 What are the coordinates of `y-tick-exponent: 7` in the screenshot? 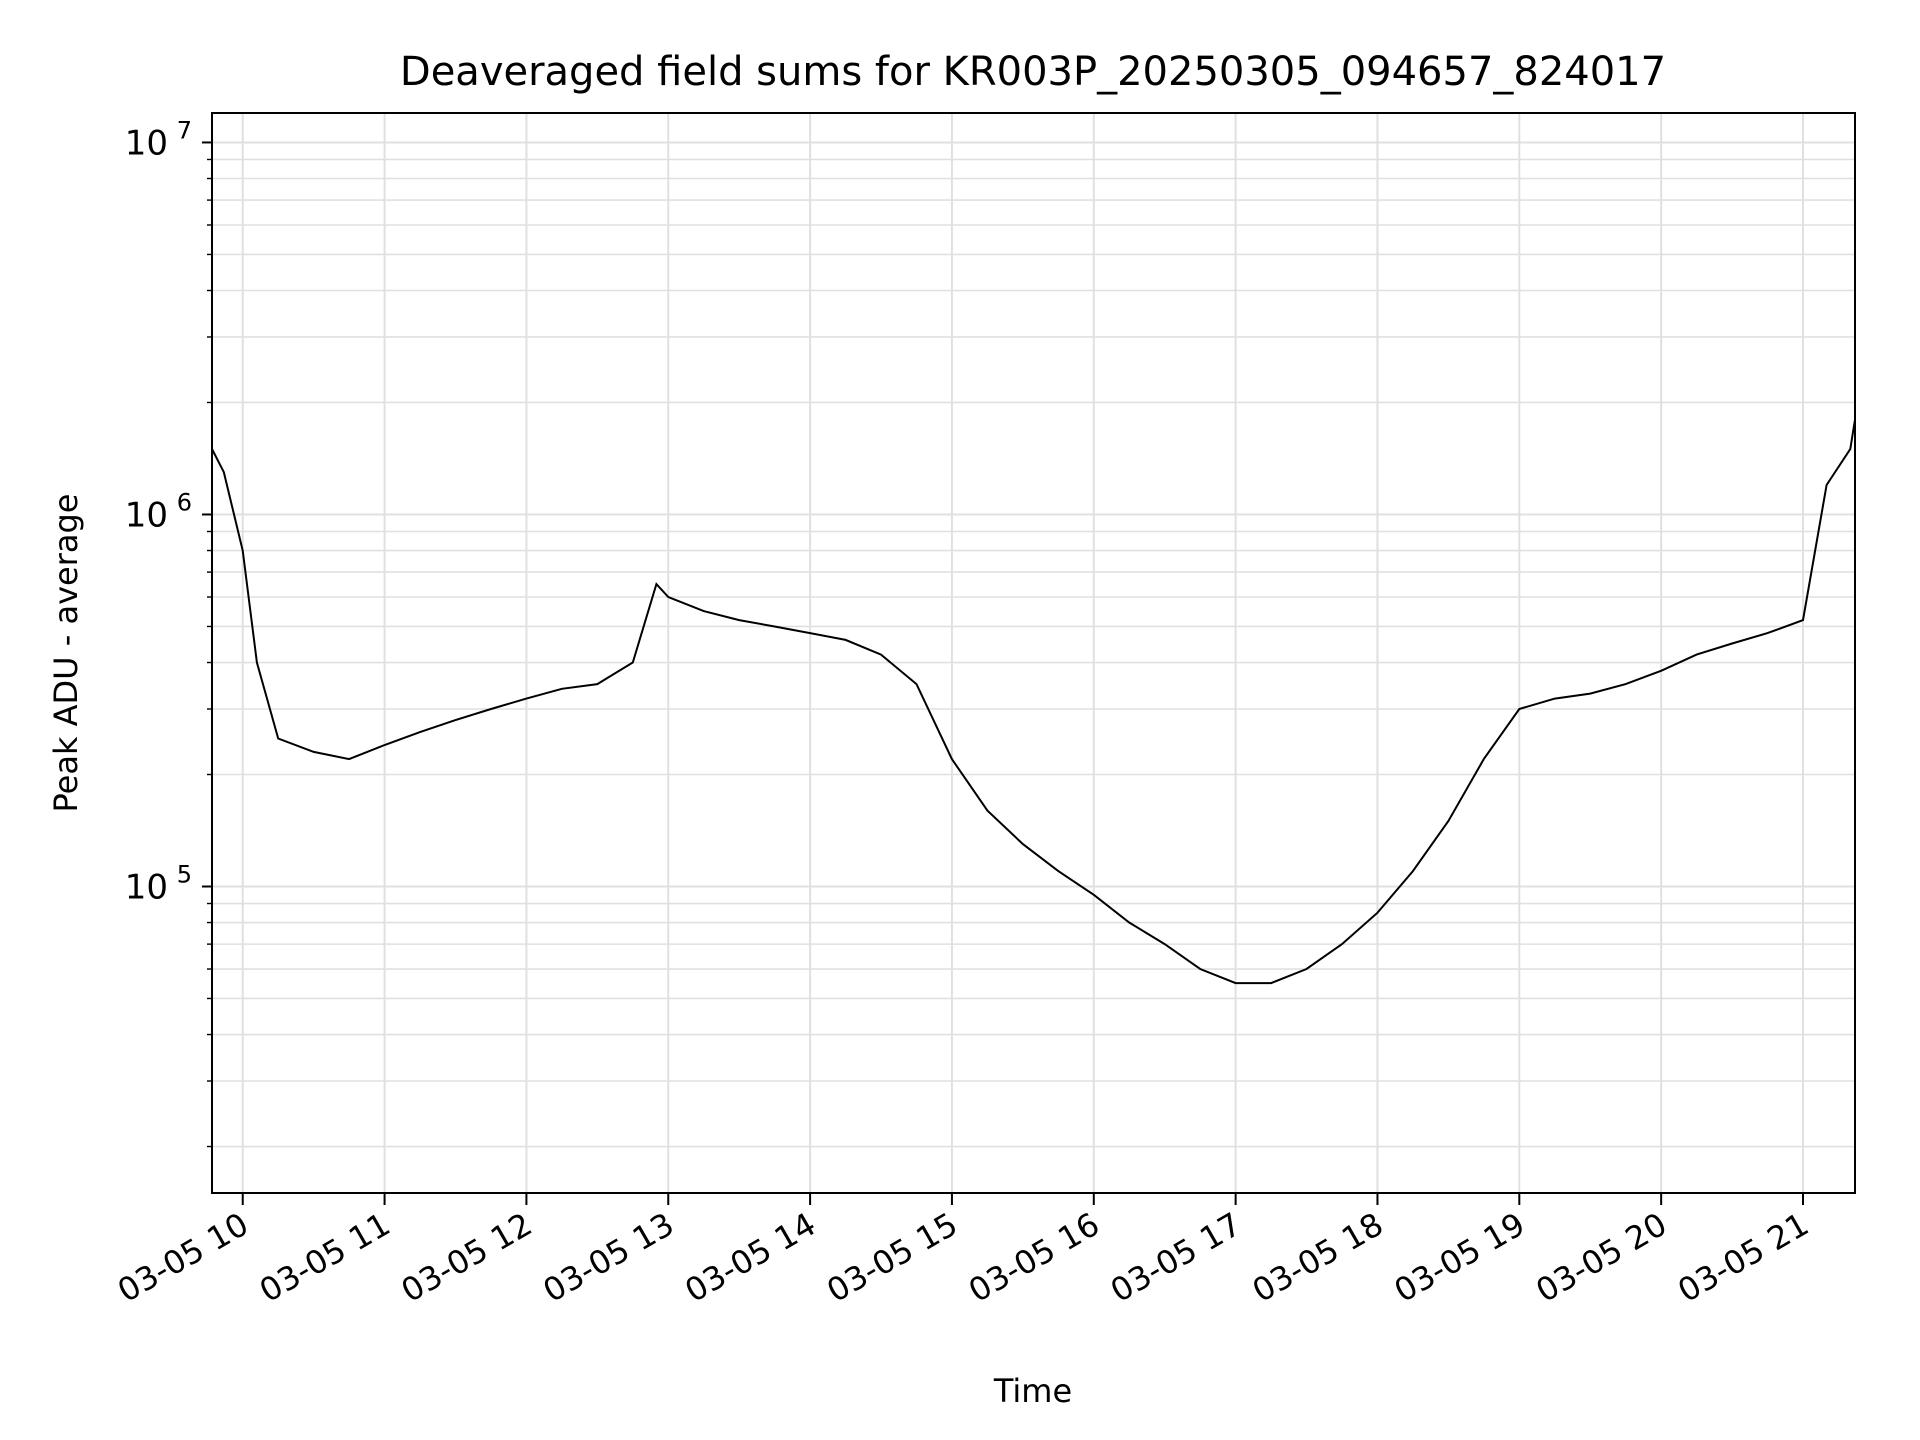 It's located at (184, 130).